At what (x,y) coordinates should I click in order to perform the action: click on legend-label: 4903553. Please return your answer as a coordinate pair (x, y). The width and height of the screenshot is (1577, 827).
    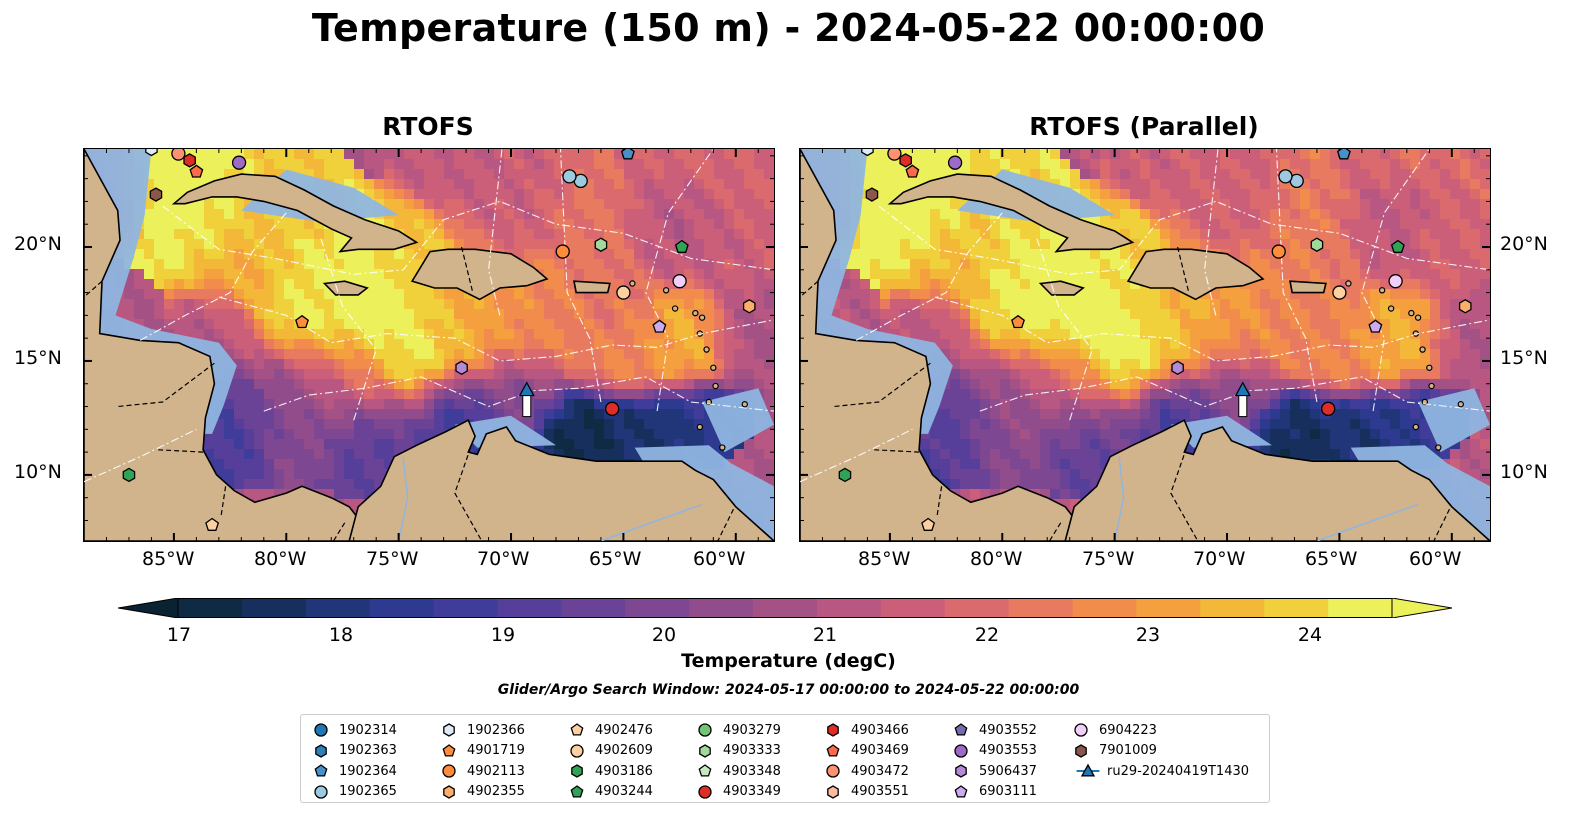
    Looking at the image, I should click on (1008, 750).